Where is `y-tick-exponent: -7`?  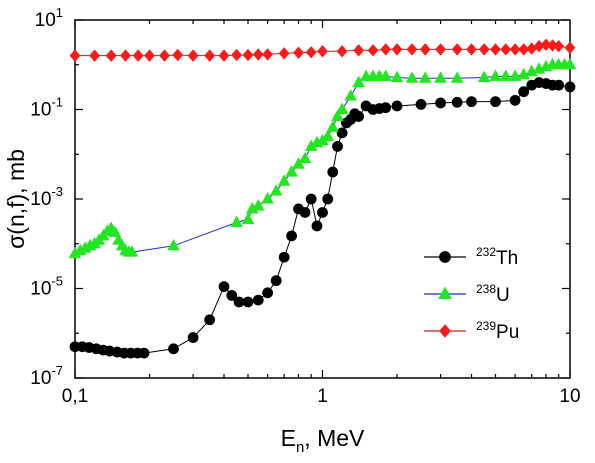 y-tick-exponent: -7 is located at coordinates (57, 370).